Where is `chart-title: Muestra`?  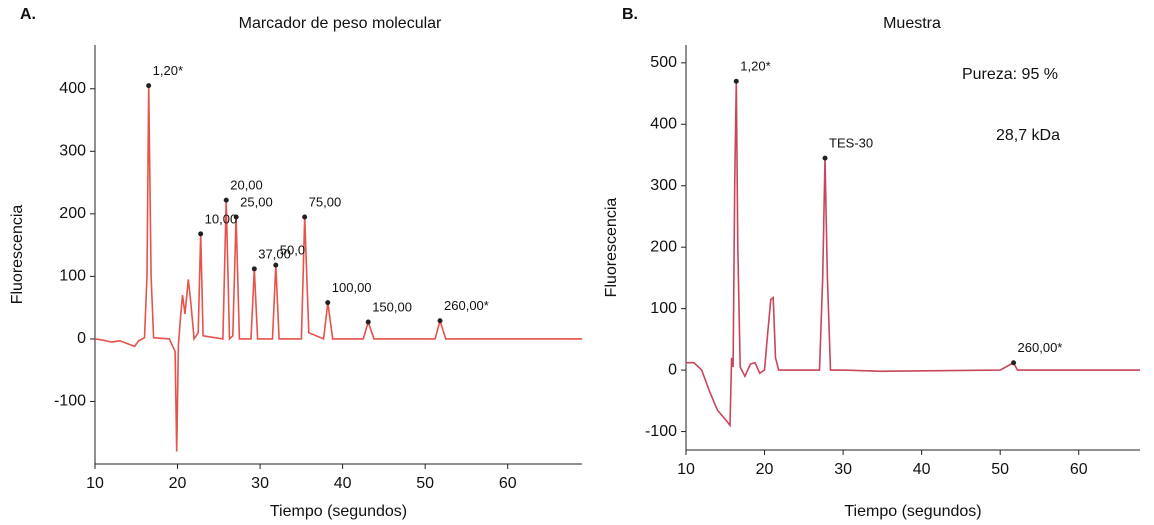
chart-title: Muestra is located at coordinates (912, 23).